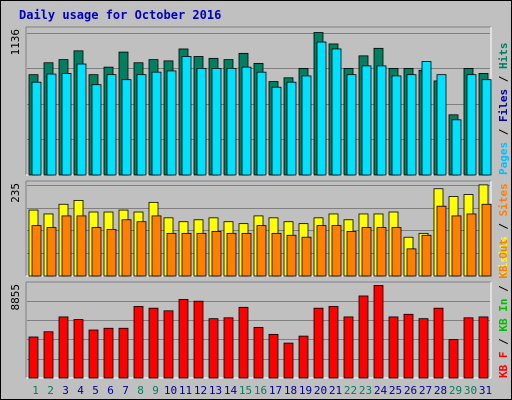  Describe the element at coordinates (290, 390) in the screenshot. I see `x-tick-label: 18` at that location.